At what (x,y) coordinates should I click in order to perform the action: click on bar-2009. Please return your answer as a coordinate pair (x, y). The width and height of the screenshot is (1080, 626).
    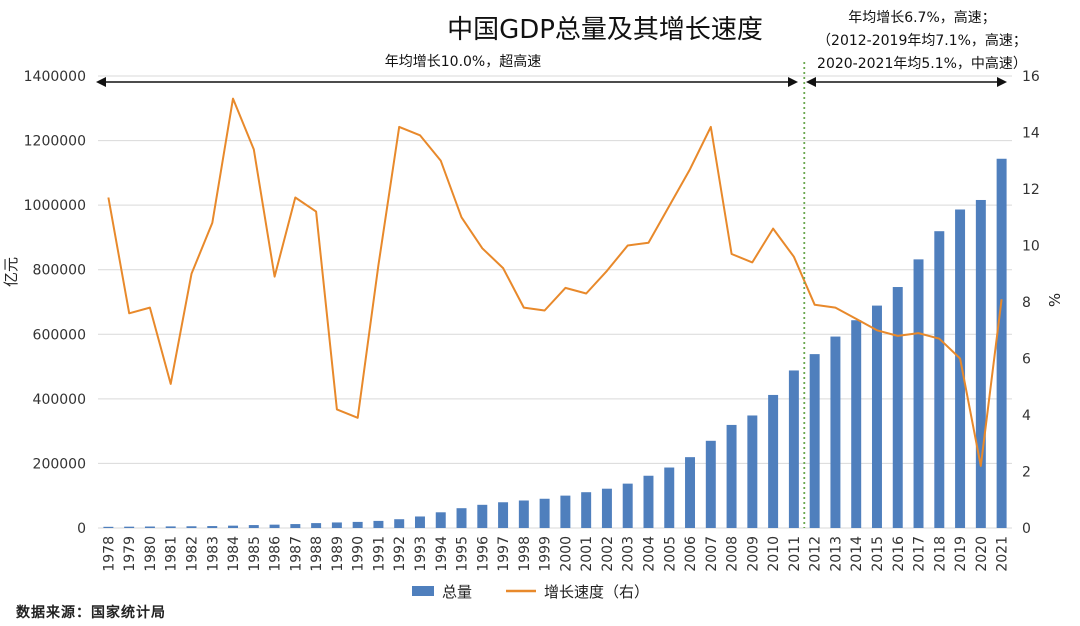
    Looking at the image, I should click on (752, 471).